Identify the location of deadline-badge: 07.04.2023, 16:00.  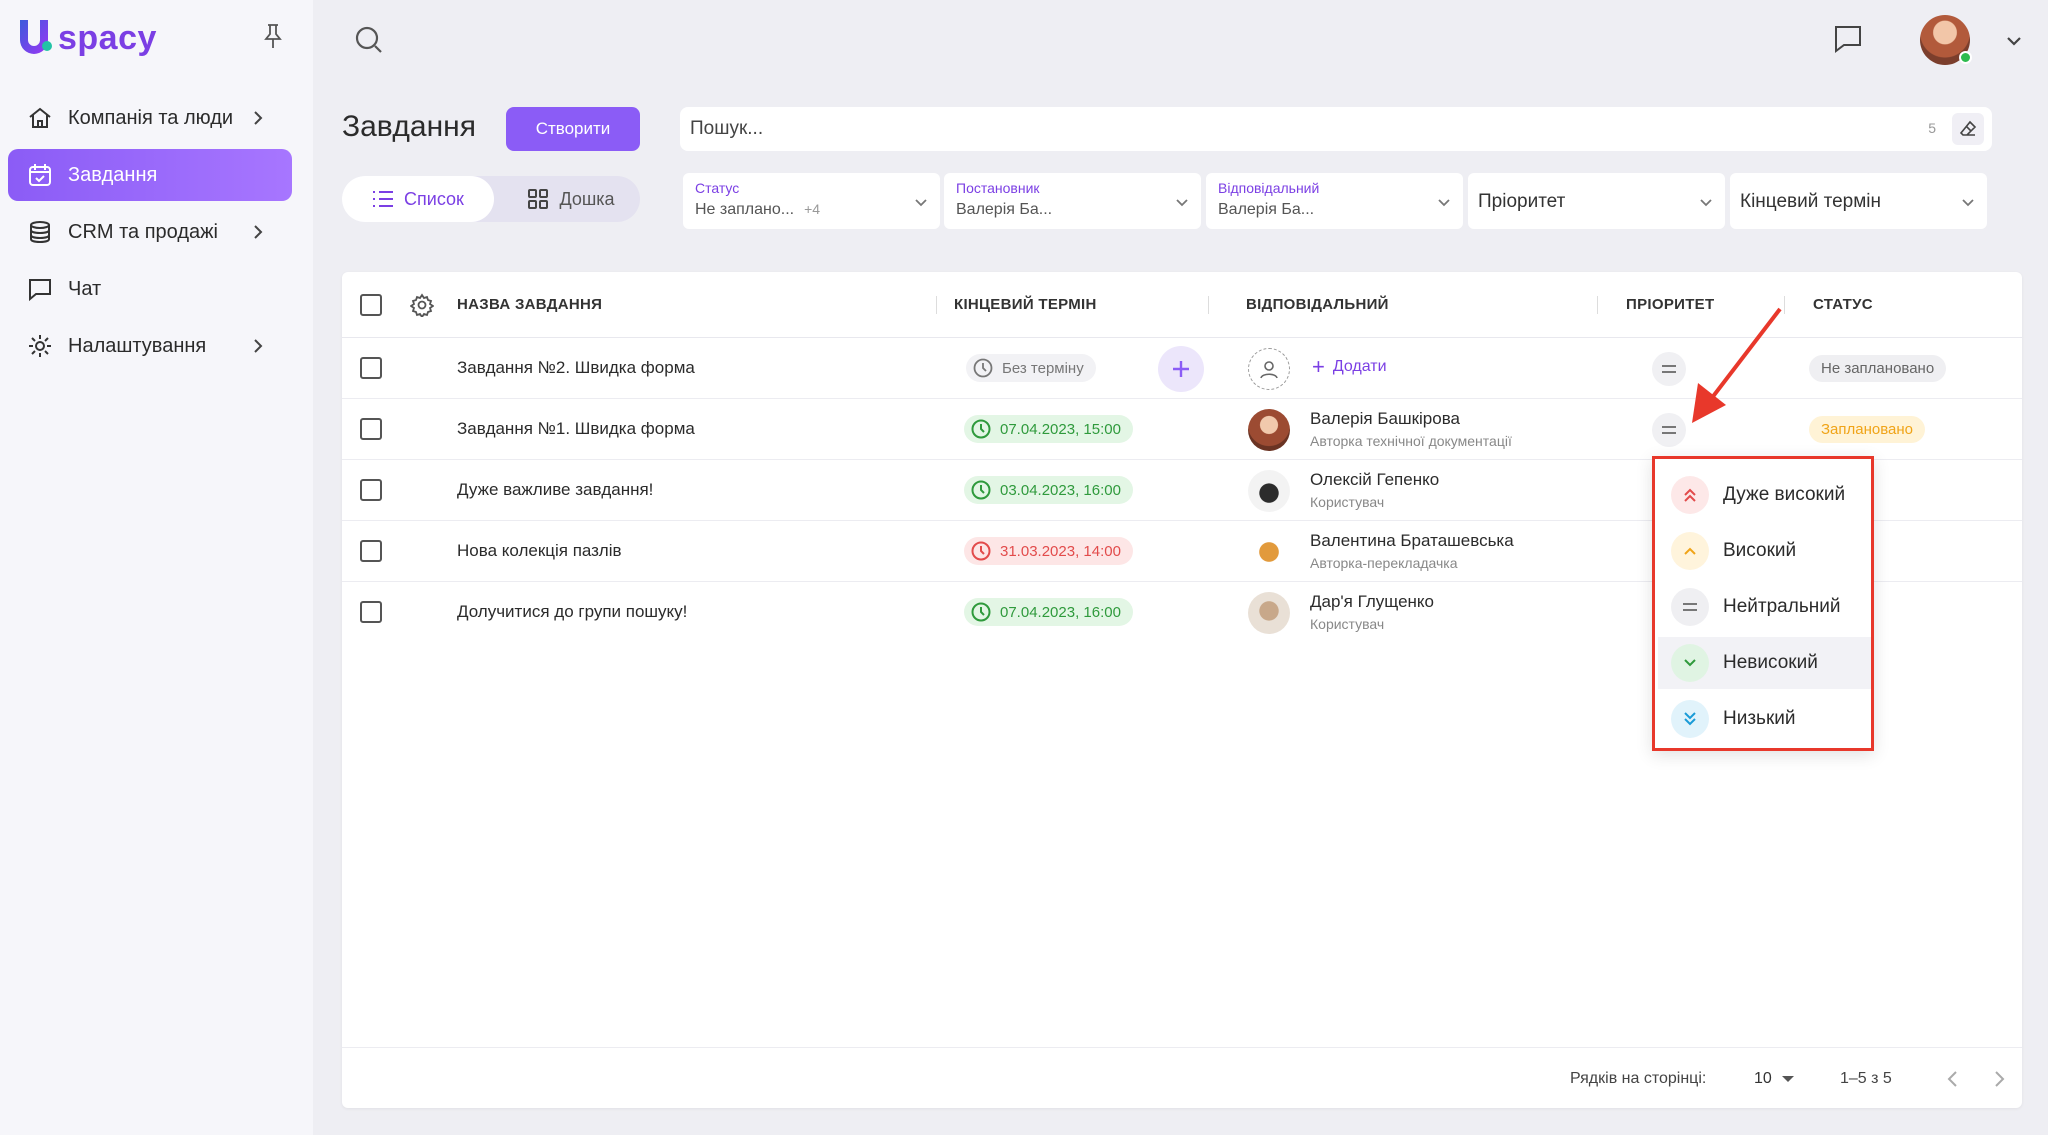
(1048, 612).